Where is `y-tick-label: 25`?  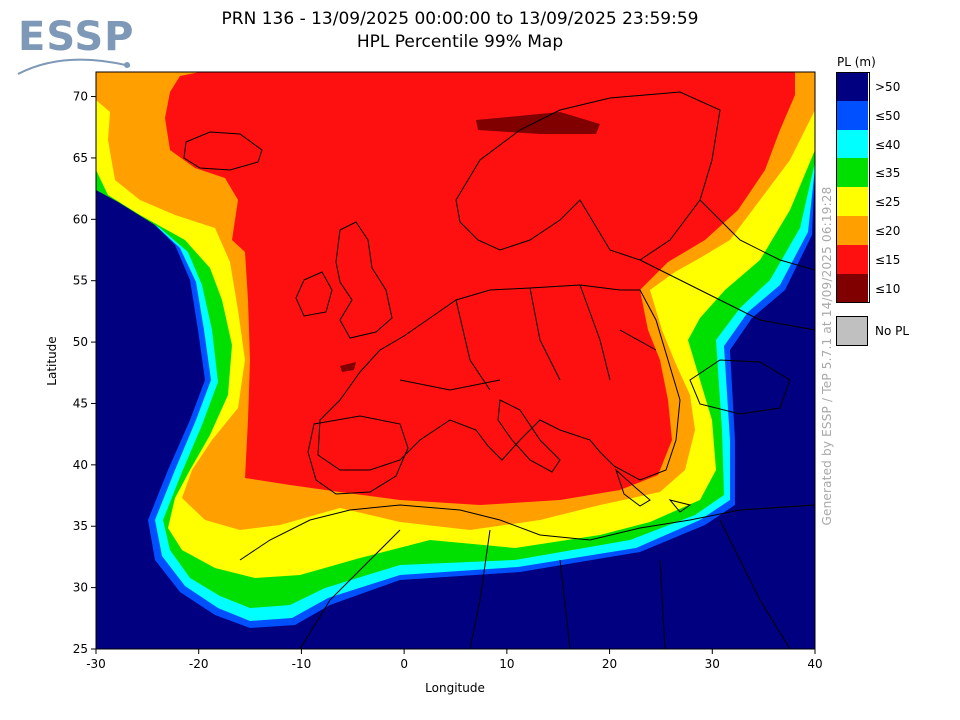
y-tick-label: 25 is located at coordinates (80, 649).